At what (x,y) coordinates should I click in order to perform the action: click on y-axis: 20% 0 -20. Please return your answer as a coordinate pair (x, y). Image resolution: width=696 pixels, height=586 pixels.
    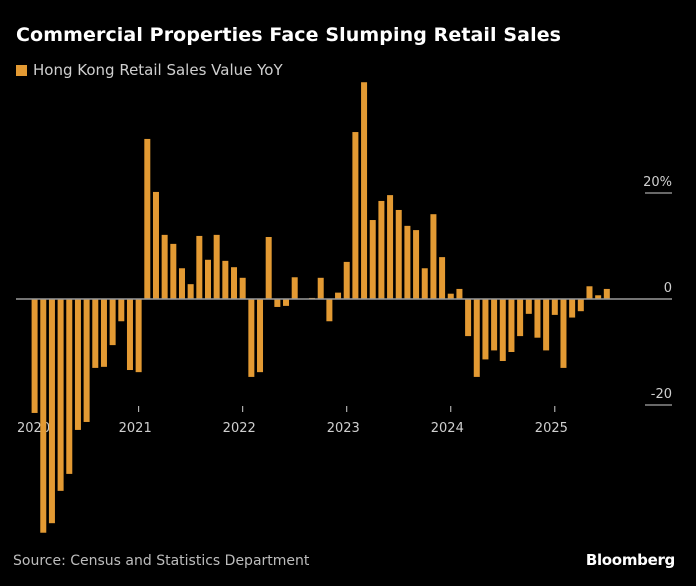
    Looking at the image, I should click on (657, 290).